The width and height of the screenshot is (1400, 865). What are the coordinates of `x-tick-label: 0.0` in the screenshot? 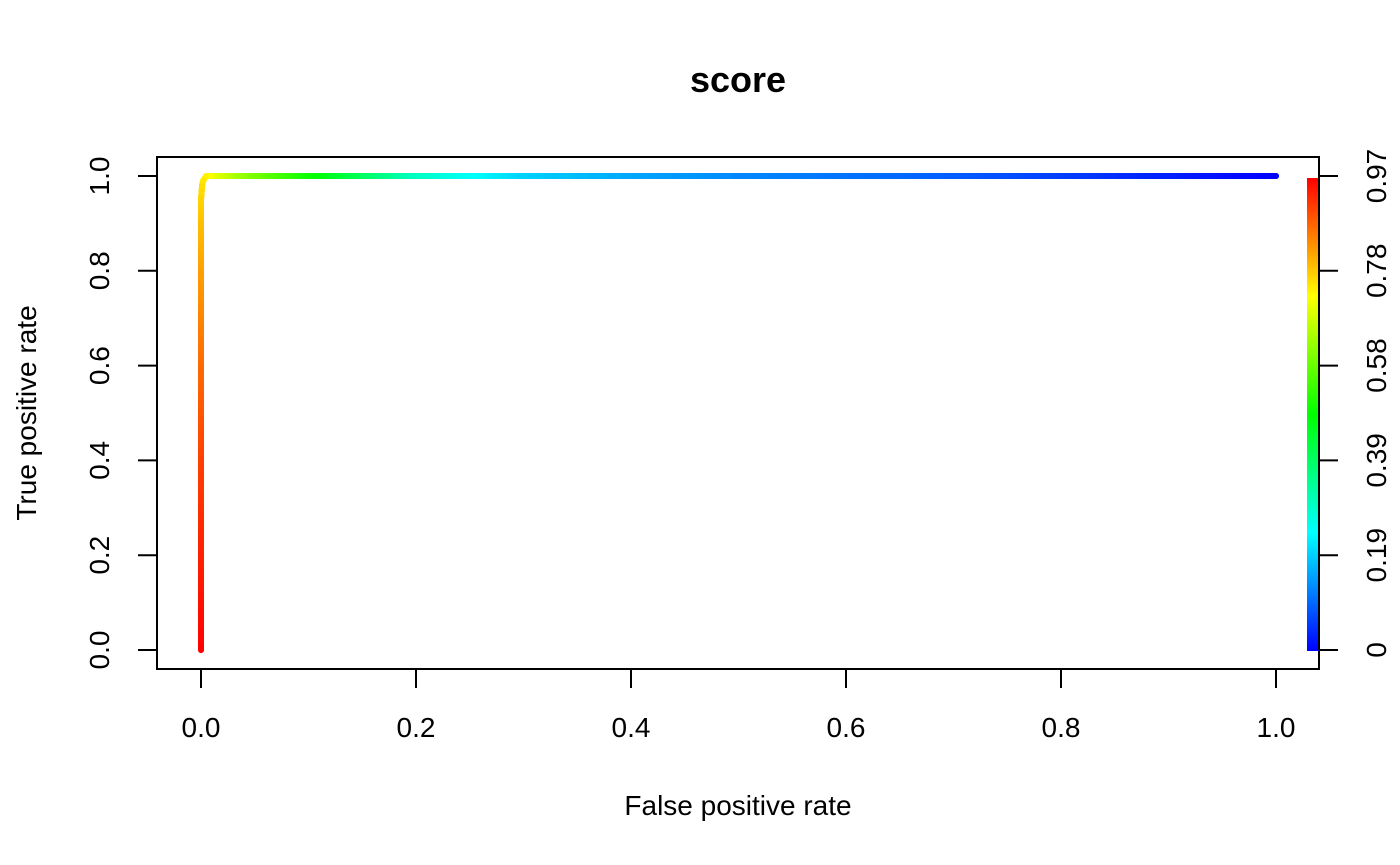 It's located at (201, 727).